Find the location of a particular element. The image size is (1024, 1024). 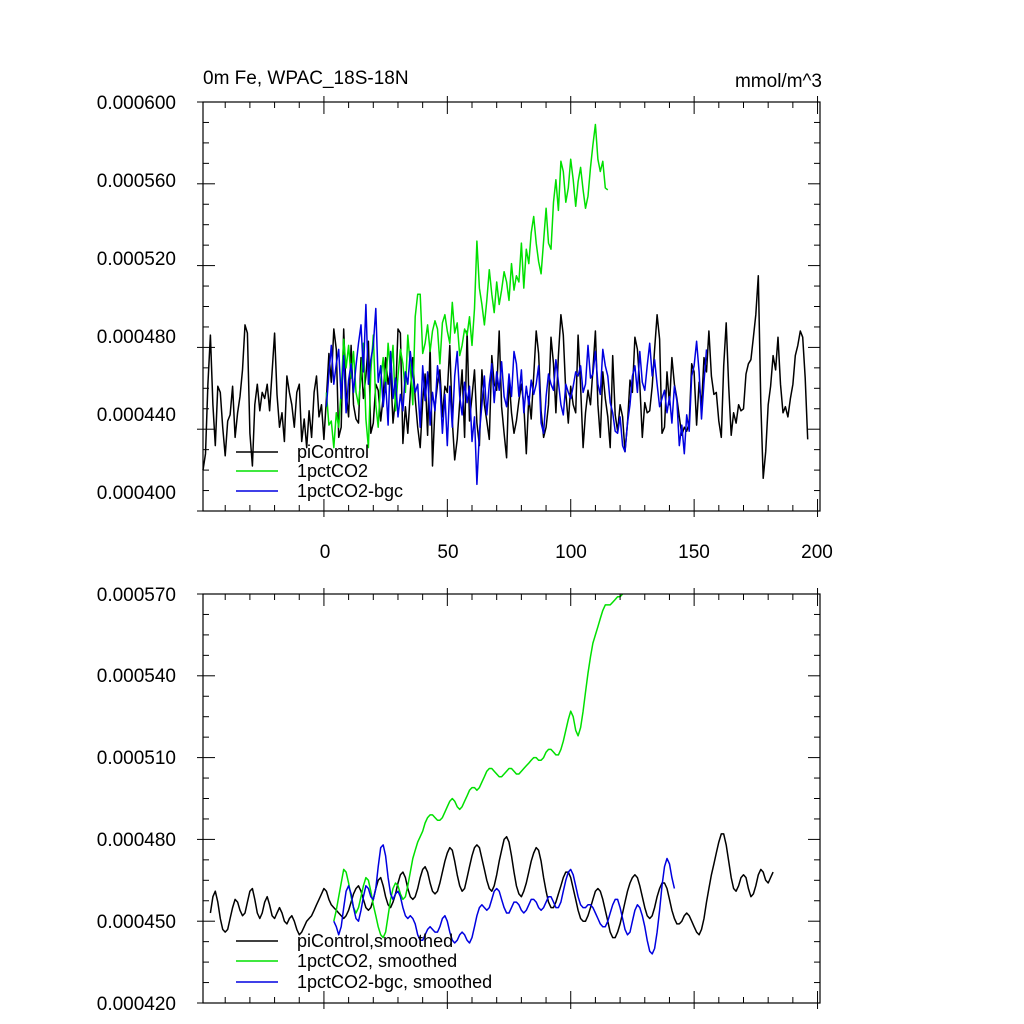

bottom-y-tick-label: 0.000450 is located at coordinates (136, 922).